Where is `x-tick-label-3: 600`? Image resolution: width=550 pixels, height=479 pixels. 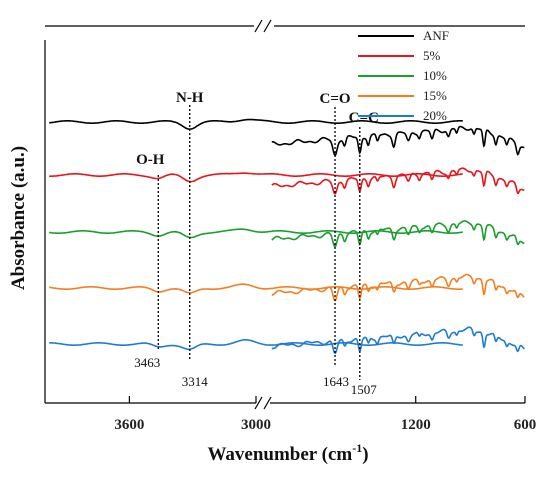 x-tick-label-3: 600 is located at coordinates (525, 425).